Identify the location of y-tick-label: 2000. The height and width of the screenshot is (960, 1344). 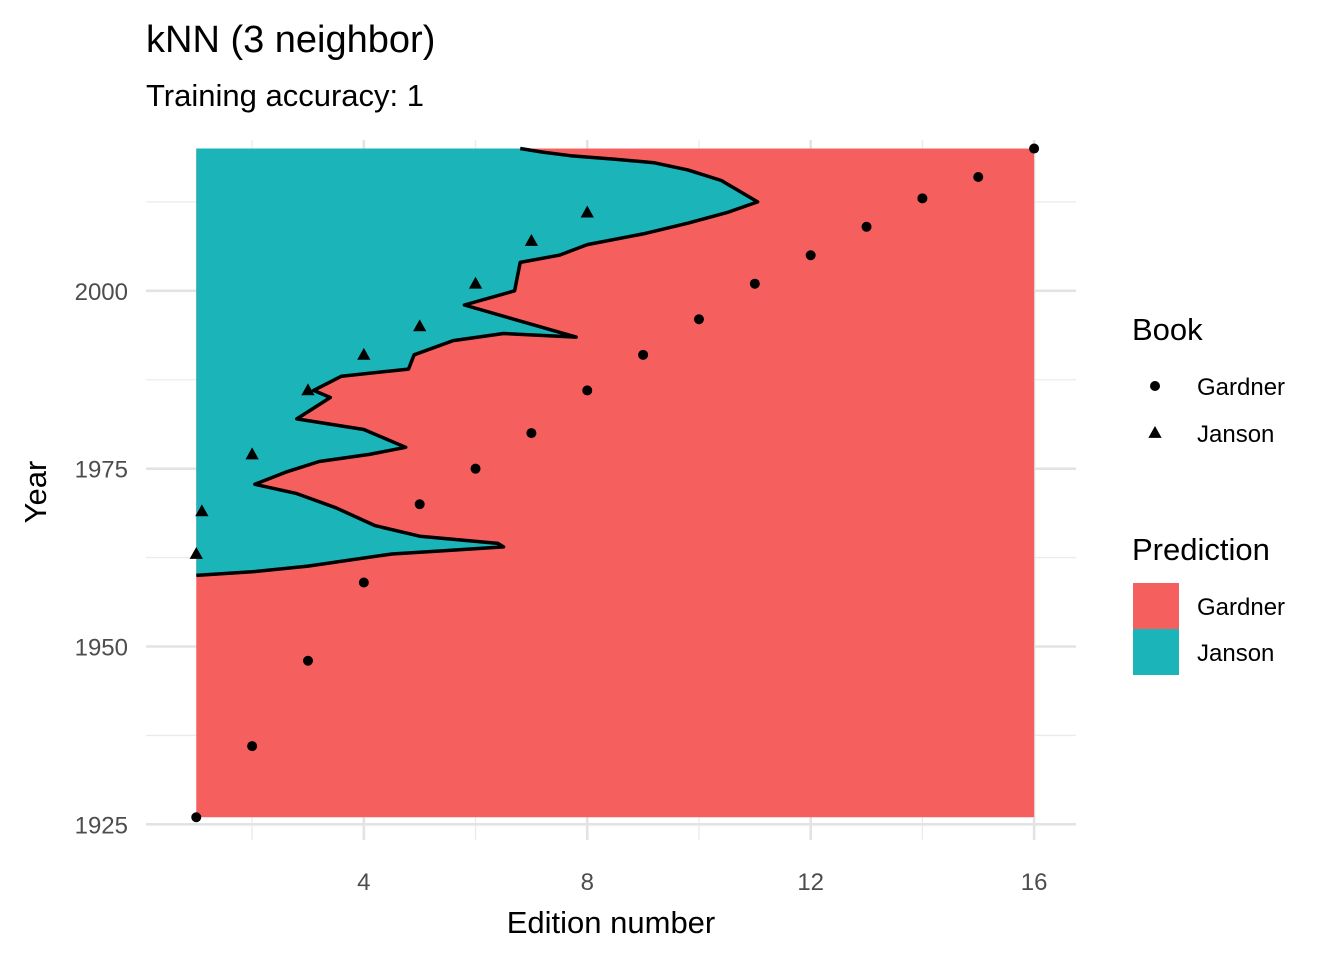
(101, 292).